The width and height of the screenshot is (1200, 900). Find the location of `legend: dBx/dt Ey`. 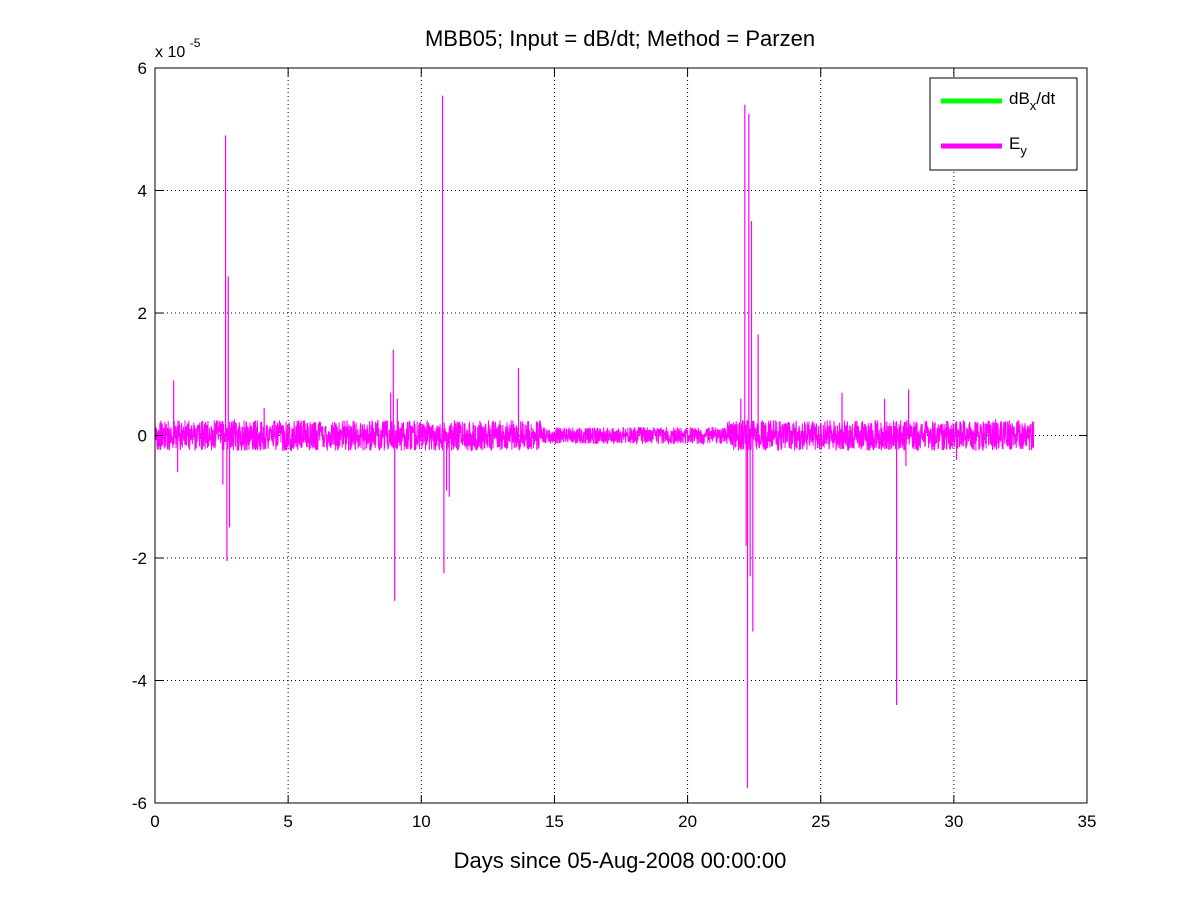

legend: dBx/dt Ey is located at coordinates (1003, 124).